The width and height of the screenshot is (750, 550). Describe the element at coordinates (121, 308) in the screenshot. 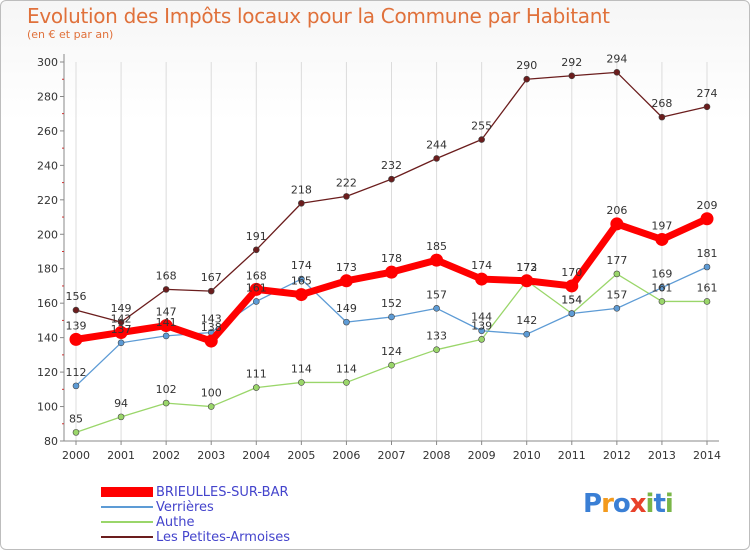

I see `data-label-0-1: 149` at that location.